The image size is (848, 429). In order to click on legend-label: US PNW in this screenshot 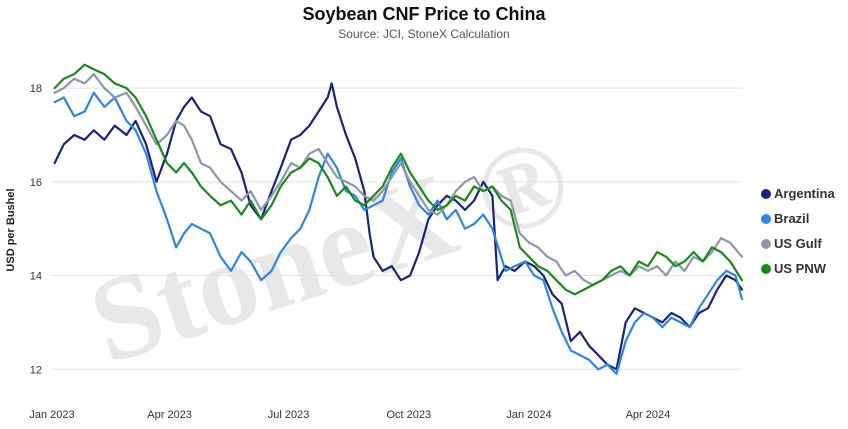, I will do `click(800, 268)`.